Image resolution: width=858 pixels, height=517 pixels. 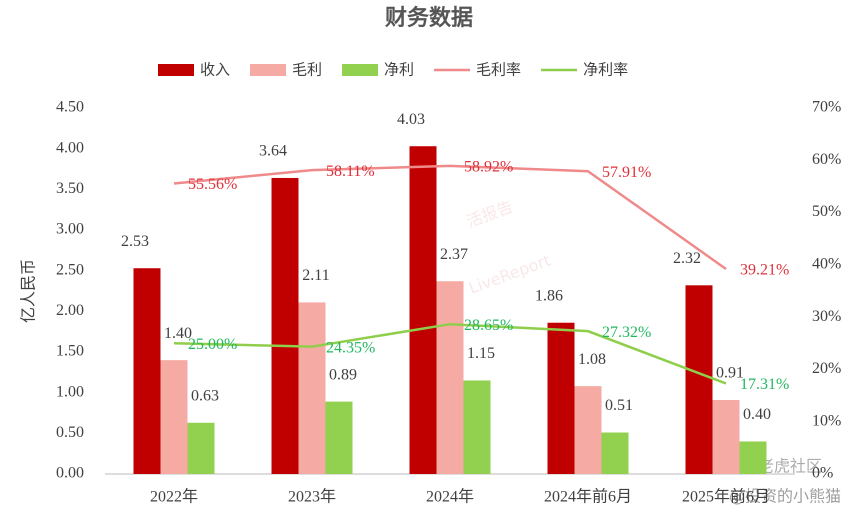 What do you see at coordinates (488, 325) in the screenshot?
I see `data-label: 28.65%` at bounding box center [488, 325].